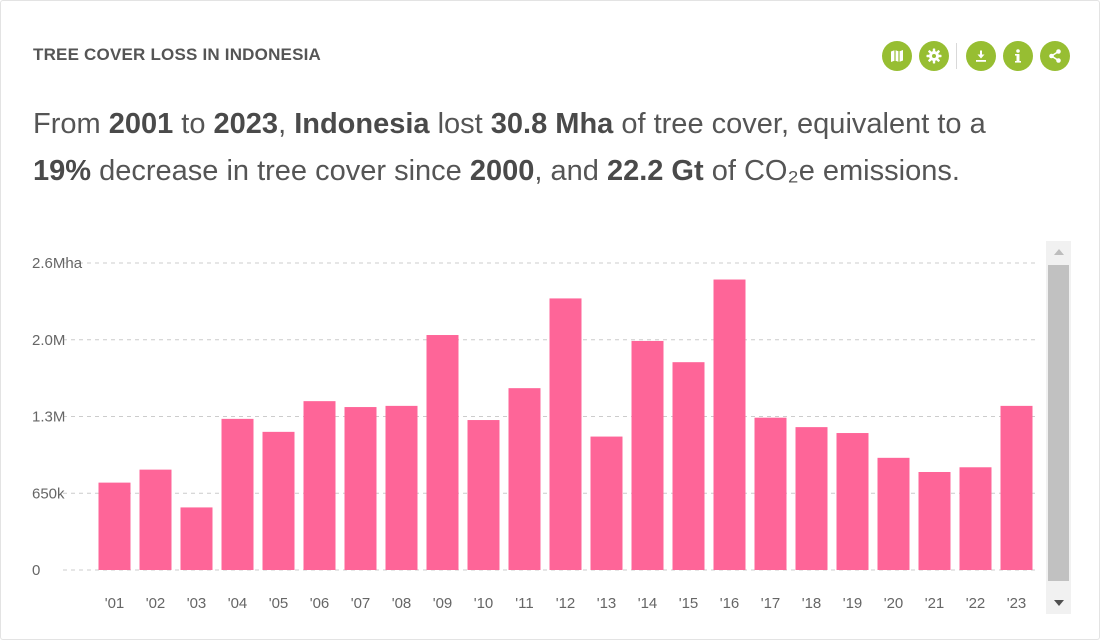 Image resolution: width=1104 pixels, height=640 pixels. I want to click on download-button, so click(981, 56).